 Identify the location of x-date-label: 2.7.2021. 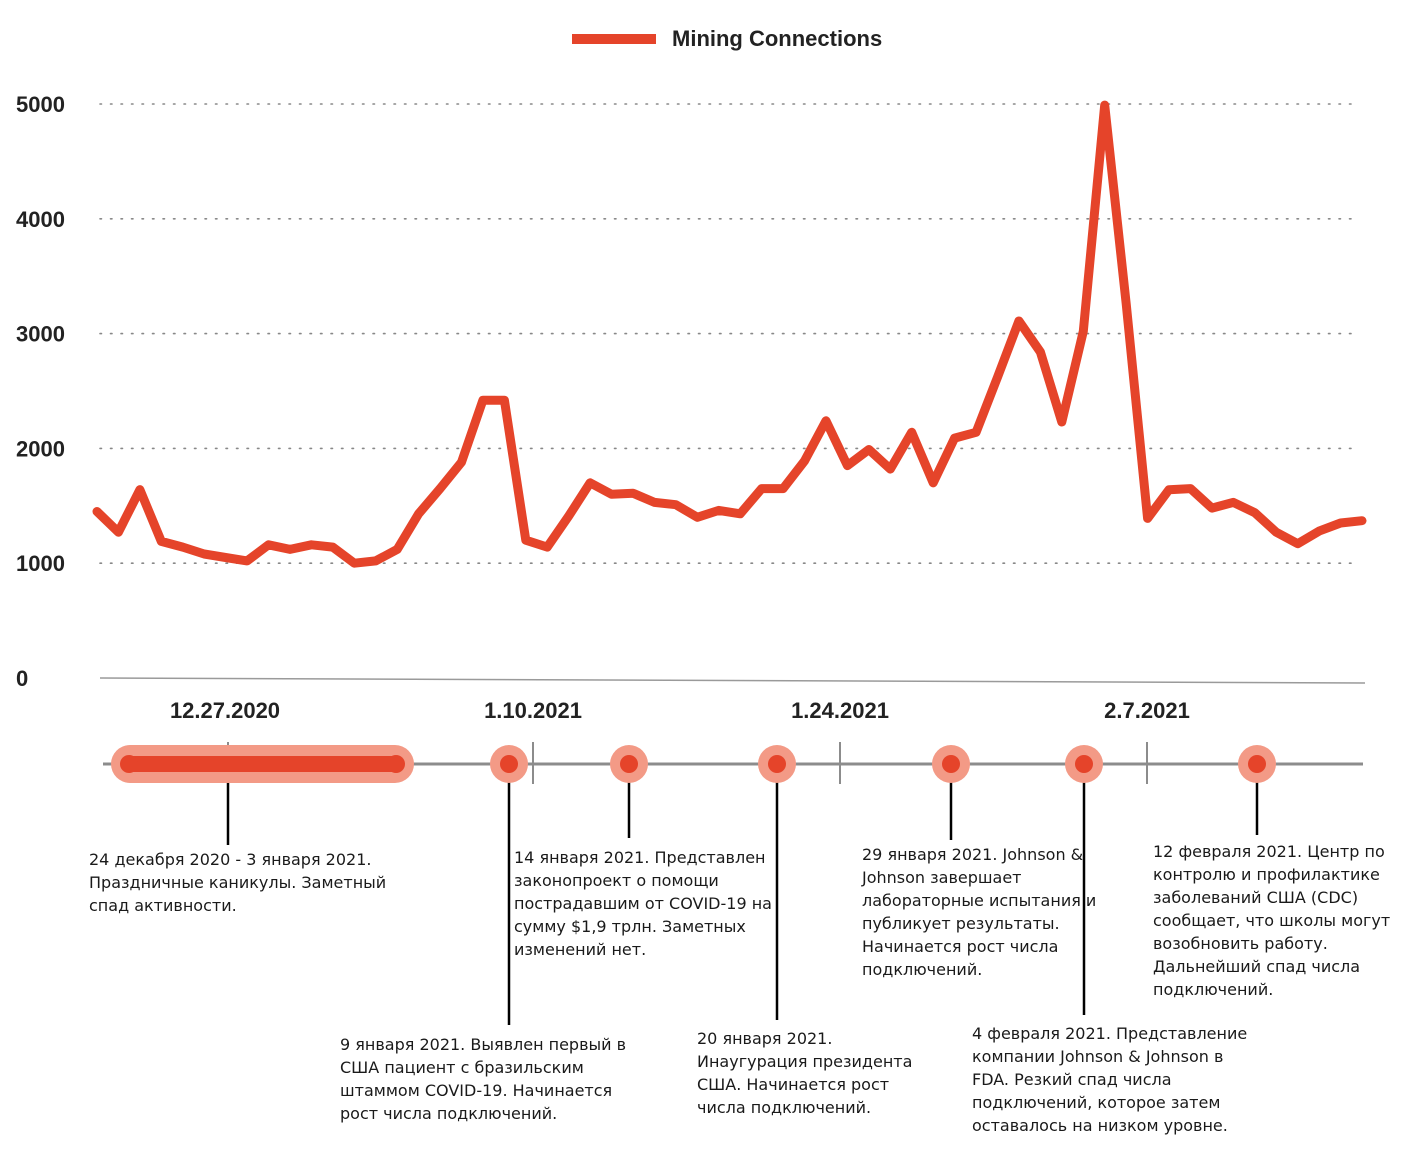
(1147, 710).